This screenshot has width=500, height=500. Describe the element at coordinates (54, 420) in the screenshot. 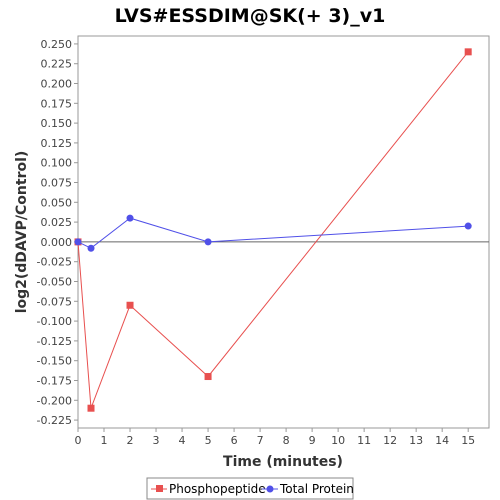

I see `y-tick-label: -0.225` at that location.